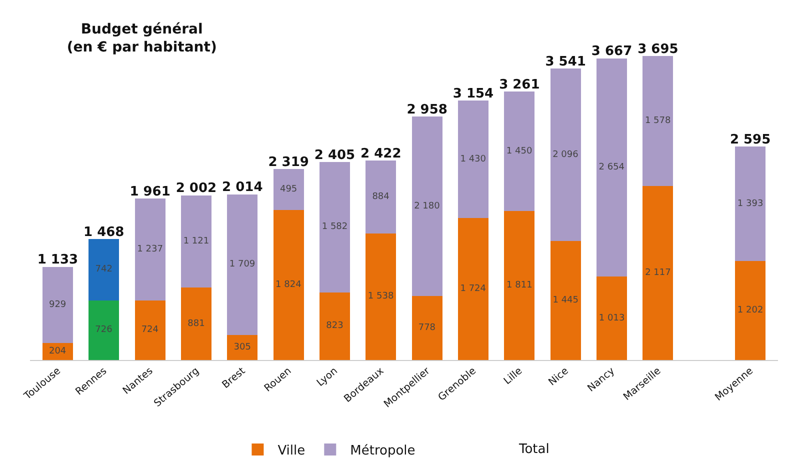 This screenshot has height=475, width=788. What do you see at coordinates (473, 94) in the screenshot?
I see `total-label: 3 154` at bounding box center [473, 94].